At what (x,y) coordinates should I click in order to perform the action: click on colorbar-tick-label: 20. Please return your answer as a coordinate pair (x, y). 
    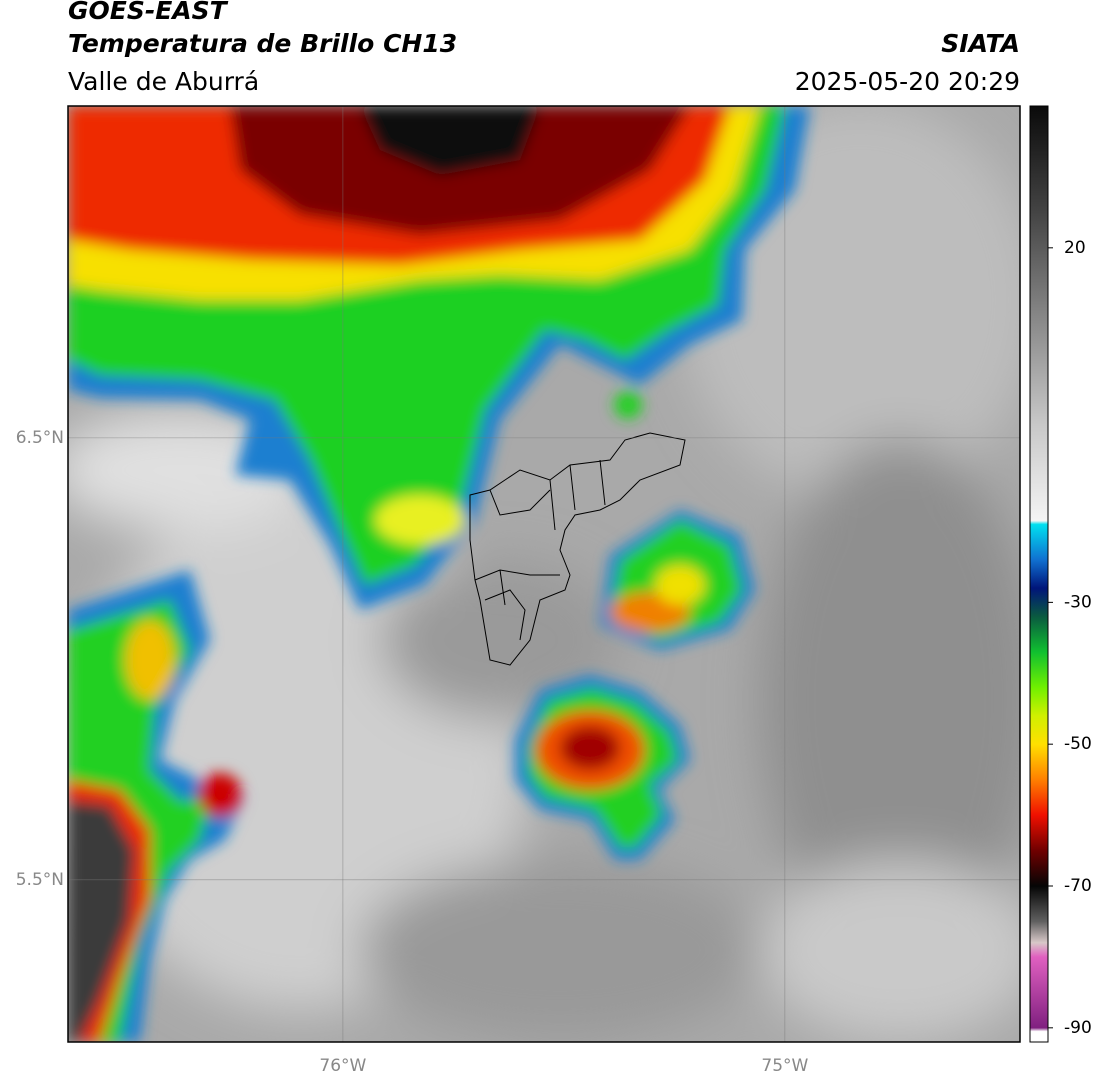
    Looking at the image, I should click on (1075, 248).